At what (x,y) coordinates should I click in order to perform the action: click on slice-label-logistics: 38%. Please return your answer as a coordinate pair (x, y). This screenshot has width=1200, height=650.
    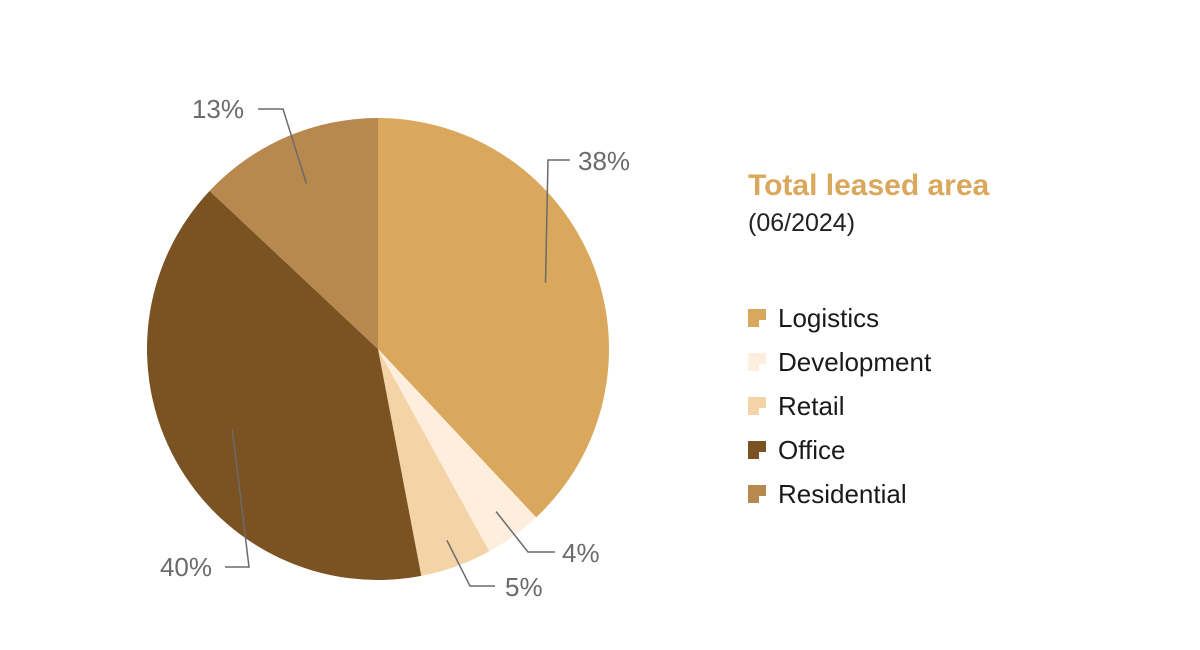
    Looking at the image, I should click on (604, 161).